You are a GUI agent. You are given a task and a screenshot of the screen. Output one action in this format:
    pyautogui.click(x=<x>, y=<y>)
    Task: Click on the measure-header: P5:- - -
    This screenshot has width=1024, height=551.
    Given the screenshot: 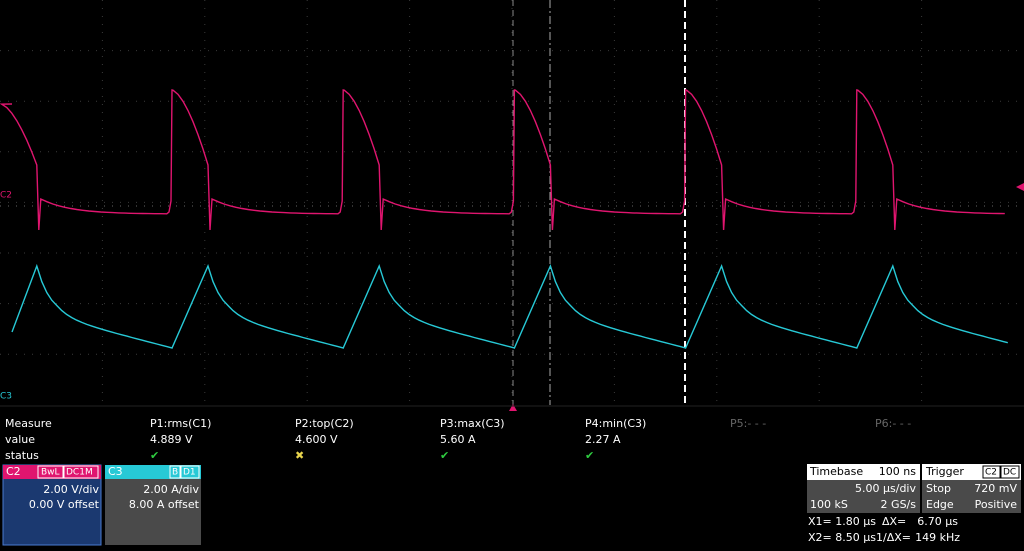 What is the action you would take?
    pyautogui.click(x=748, y=423)
    